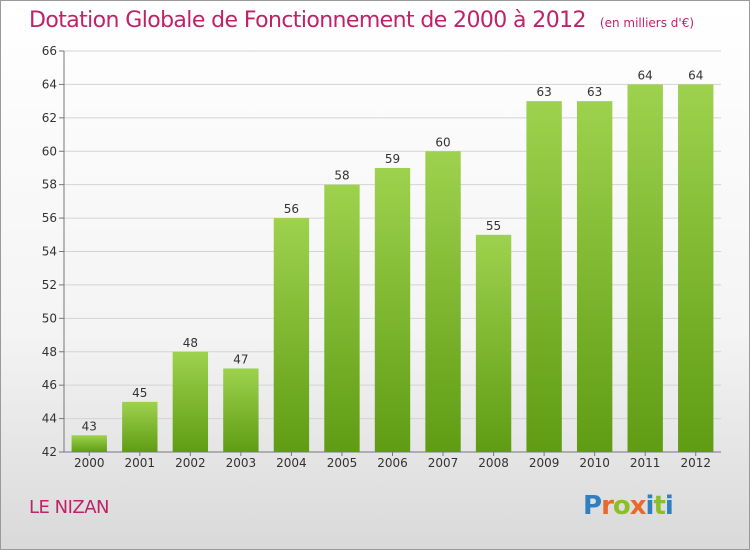 The width and height of the screenshot is (750, 550). Describe the element at coordinates (621, 506) in the screenshot. I see `logo-letter: o` at that location.